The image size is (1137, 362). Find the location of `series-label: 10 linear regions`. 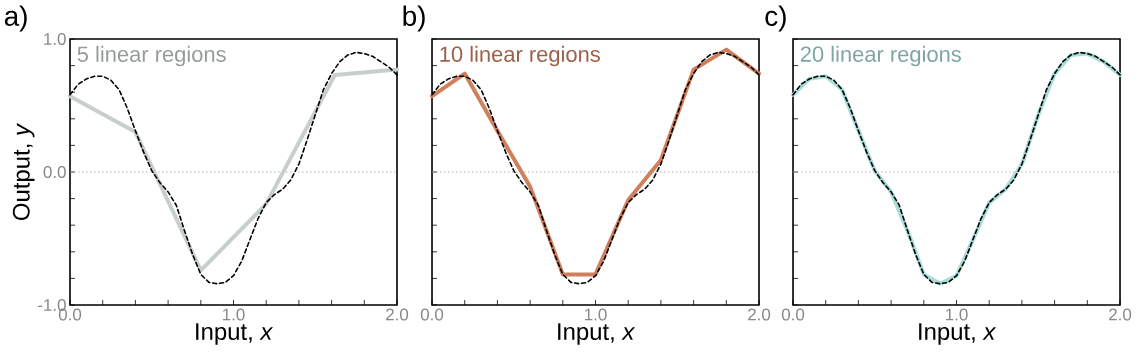

series-label: 10 linear regions is located at coordinates (520, 56).